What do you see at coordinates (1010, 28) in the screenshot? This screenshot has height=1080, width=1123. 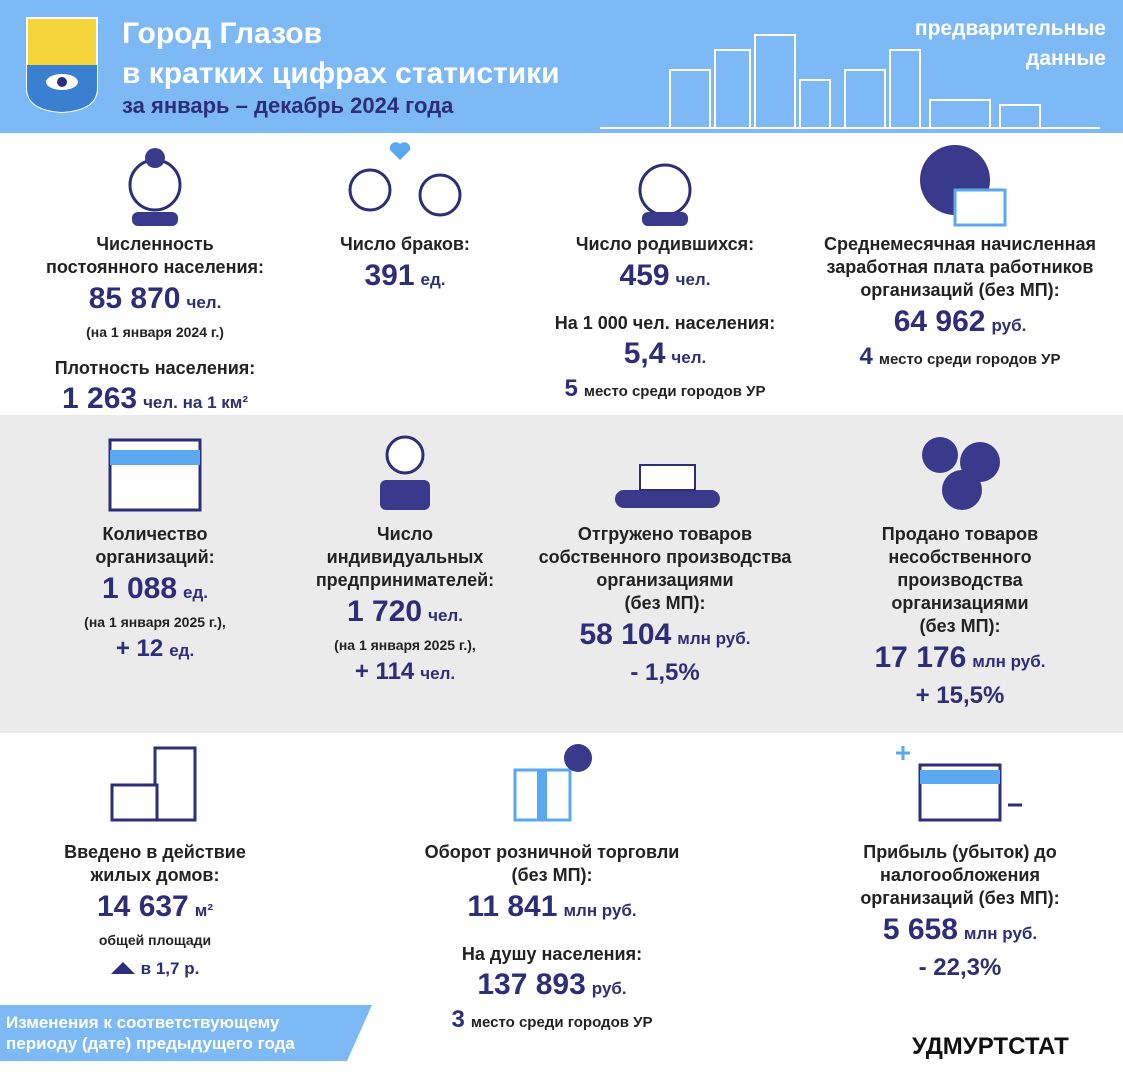 I see `note-line: предварительные` at bounding box center [1010, 28].